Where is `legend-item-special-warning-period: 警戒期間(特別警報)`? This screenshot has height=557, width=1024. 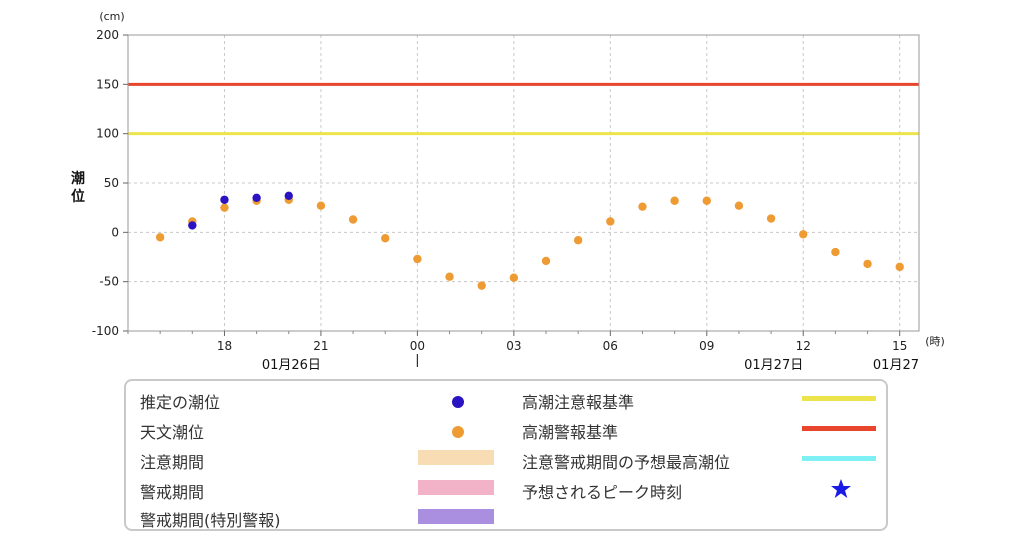 legend-item-special-warning-period: 警戒期間(特別警報) is located at coordinates (210, 519).